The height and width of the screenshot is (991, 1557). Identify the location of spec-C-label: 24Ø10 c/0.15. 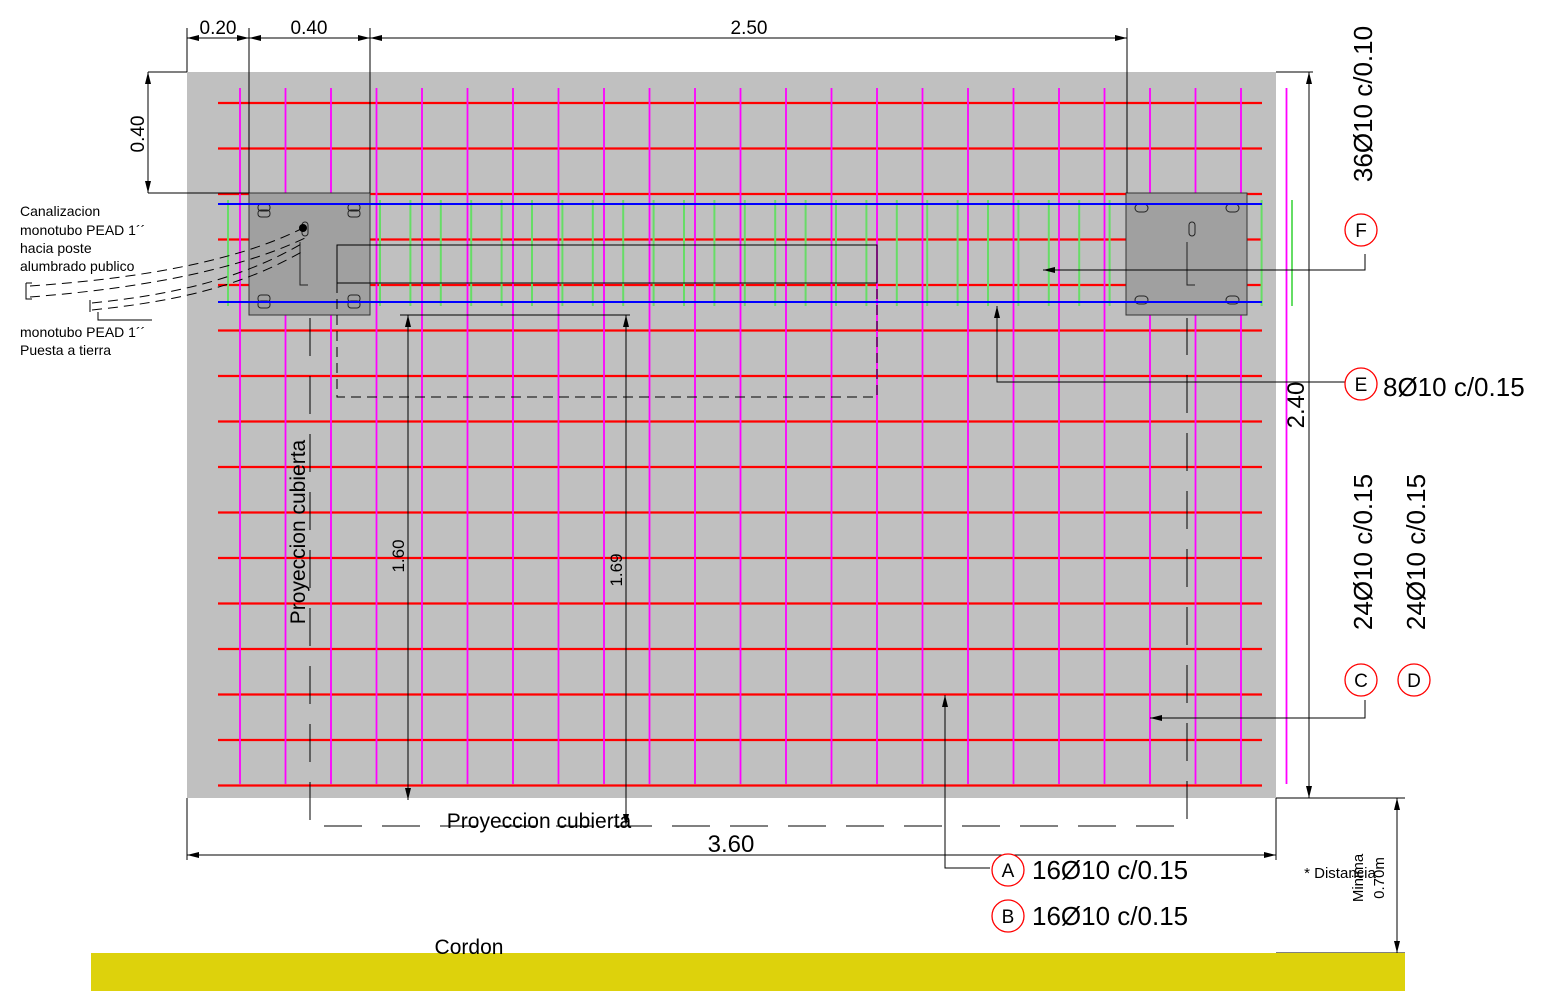
(1363, 552).